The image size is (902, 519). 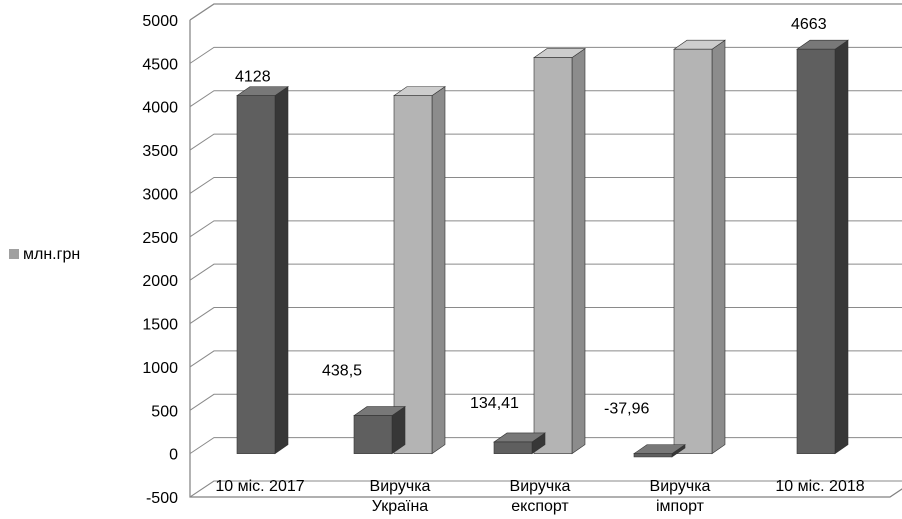 What do you see at coordinates (160, 368) in the screenshot?
I see `y-tick-label: 1000` at bounding box center [160, 368].